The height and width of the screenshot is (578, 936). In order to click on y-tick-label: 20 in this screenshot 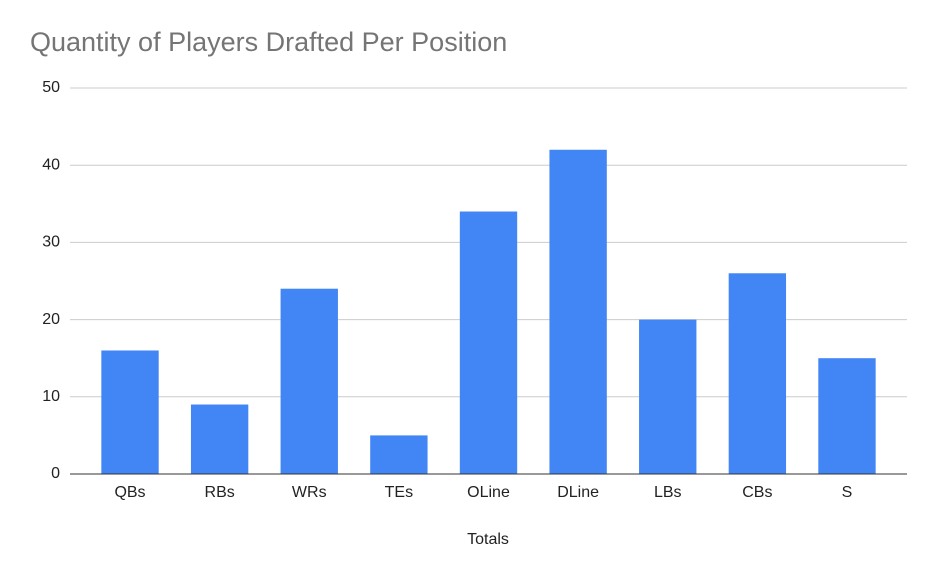, I will do `click(51, 319)`.